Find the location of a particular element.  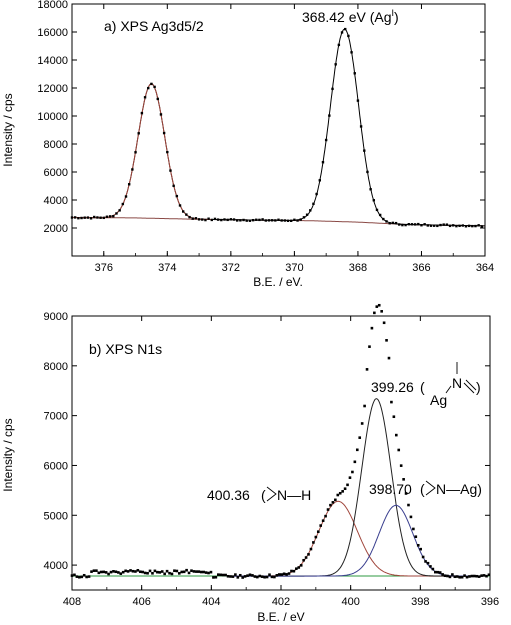

y-tick-label-a: 14000 is located at coordinates (52, 61).